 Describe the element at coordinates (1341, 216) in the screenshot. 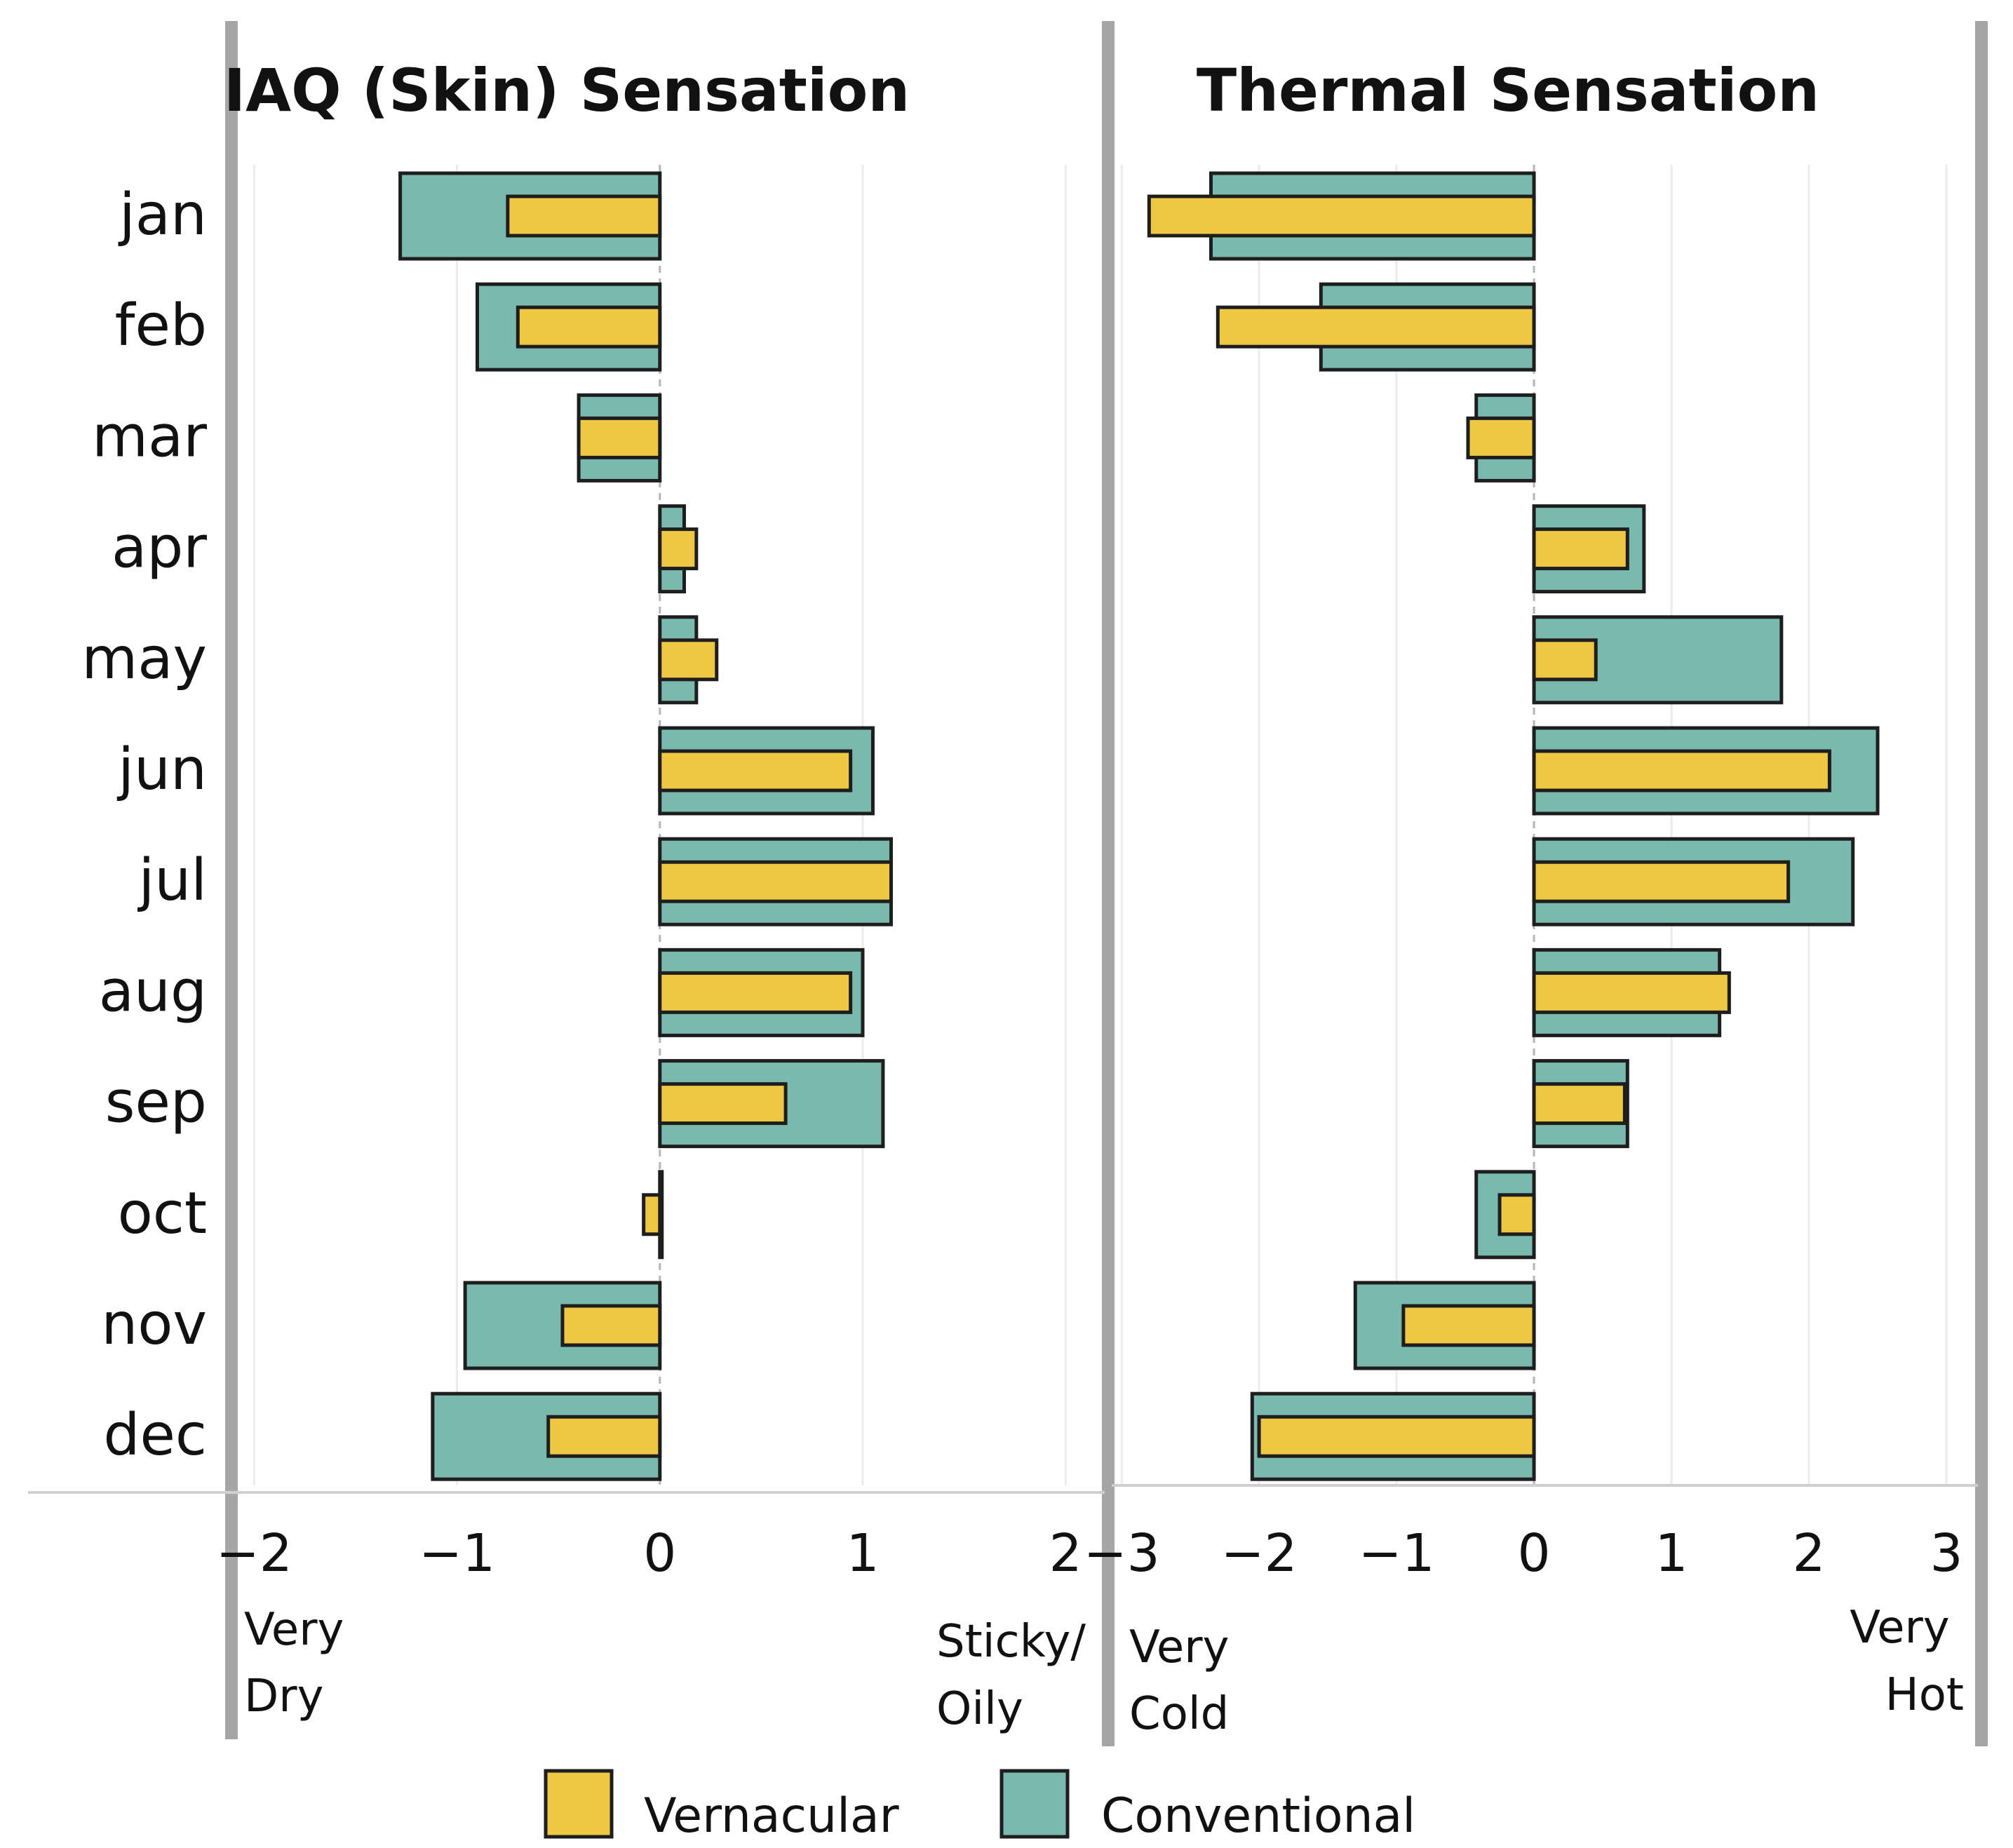

I see `bar-right-vernacular-jan` at that location.